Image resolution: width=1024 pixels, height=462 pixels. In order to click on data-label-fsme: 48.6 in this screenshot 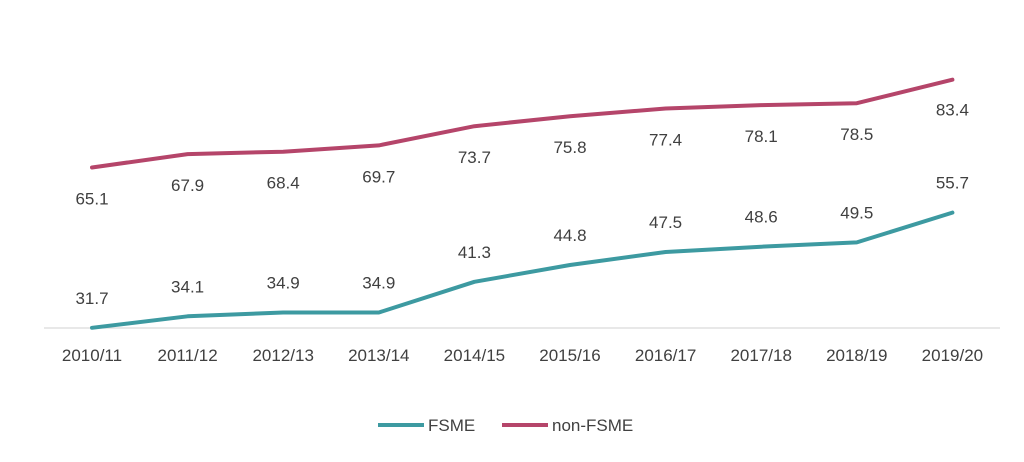, I will do `click(761, 217)`.